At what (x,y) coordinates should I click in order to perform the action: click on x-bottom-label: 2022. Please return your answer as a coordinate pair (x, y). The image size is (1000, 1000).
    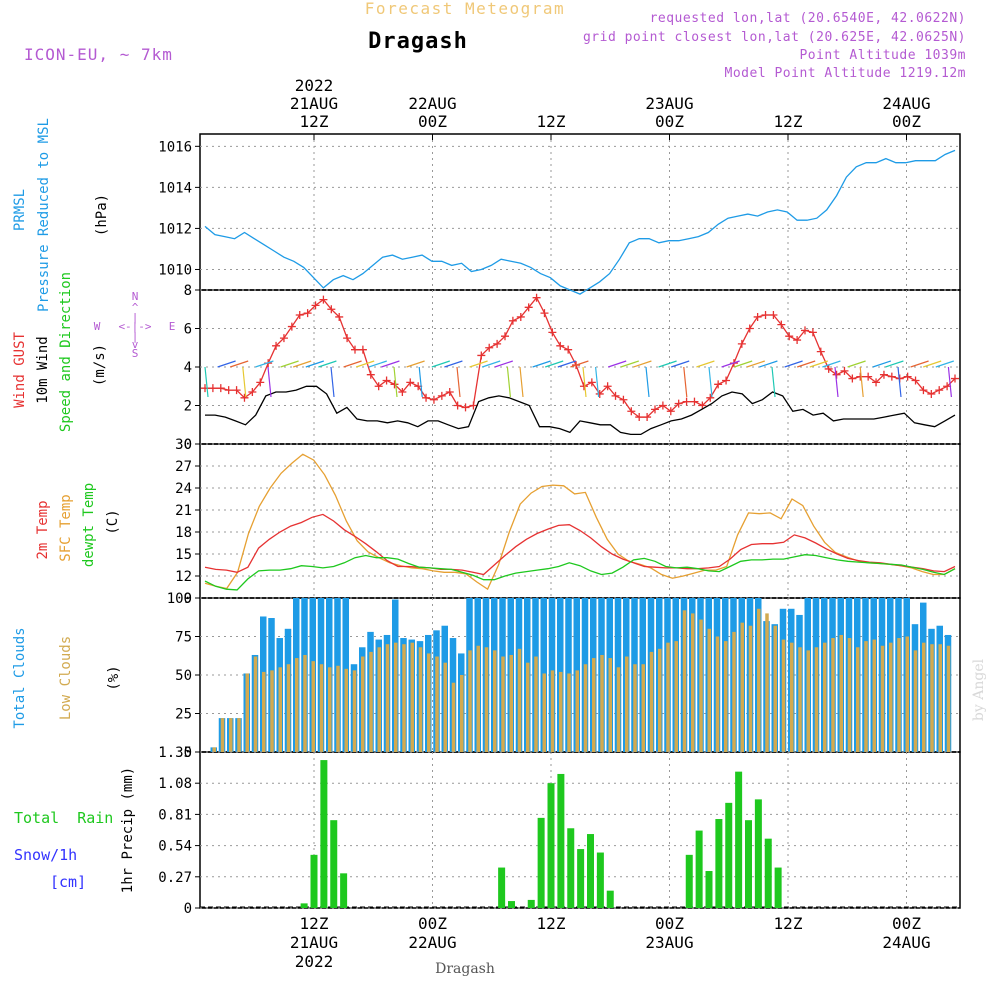
    Looking at the image, I should click on (314, 961).